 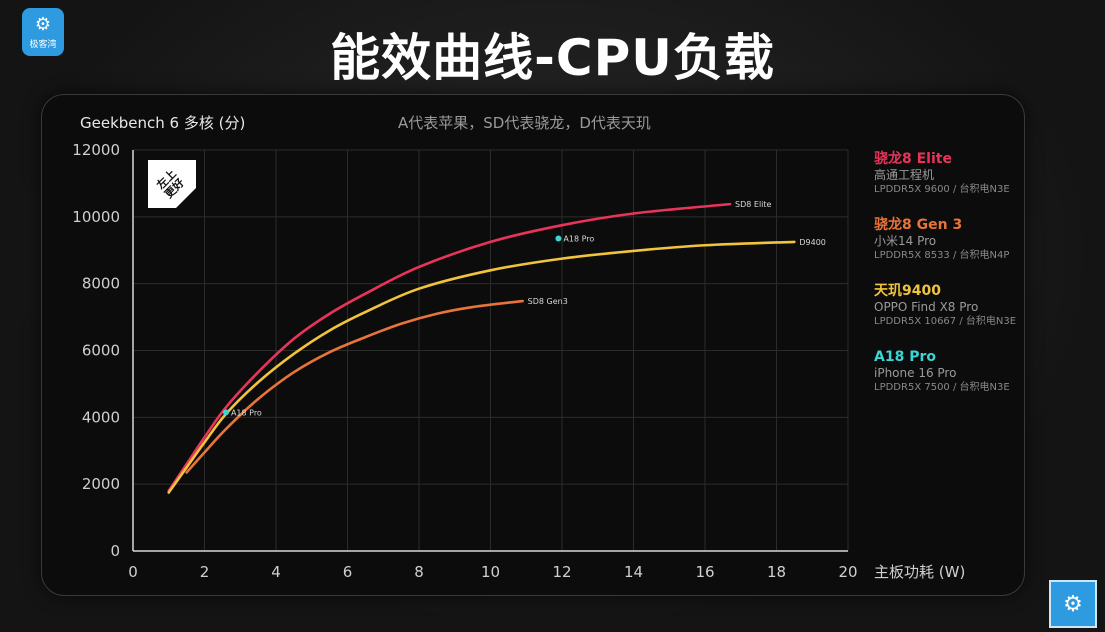 I want to click on legend-item: 骁龙8 Gen 3 小米14 Pro LPDDR5X 8533 / 台积电N4P, so click(x=949, y=249).